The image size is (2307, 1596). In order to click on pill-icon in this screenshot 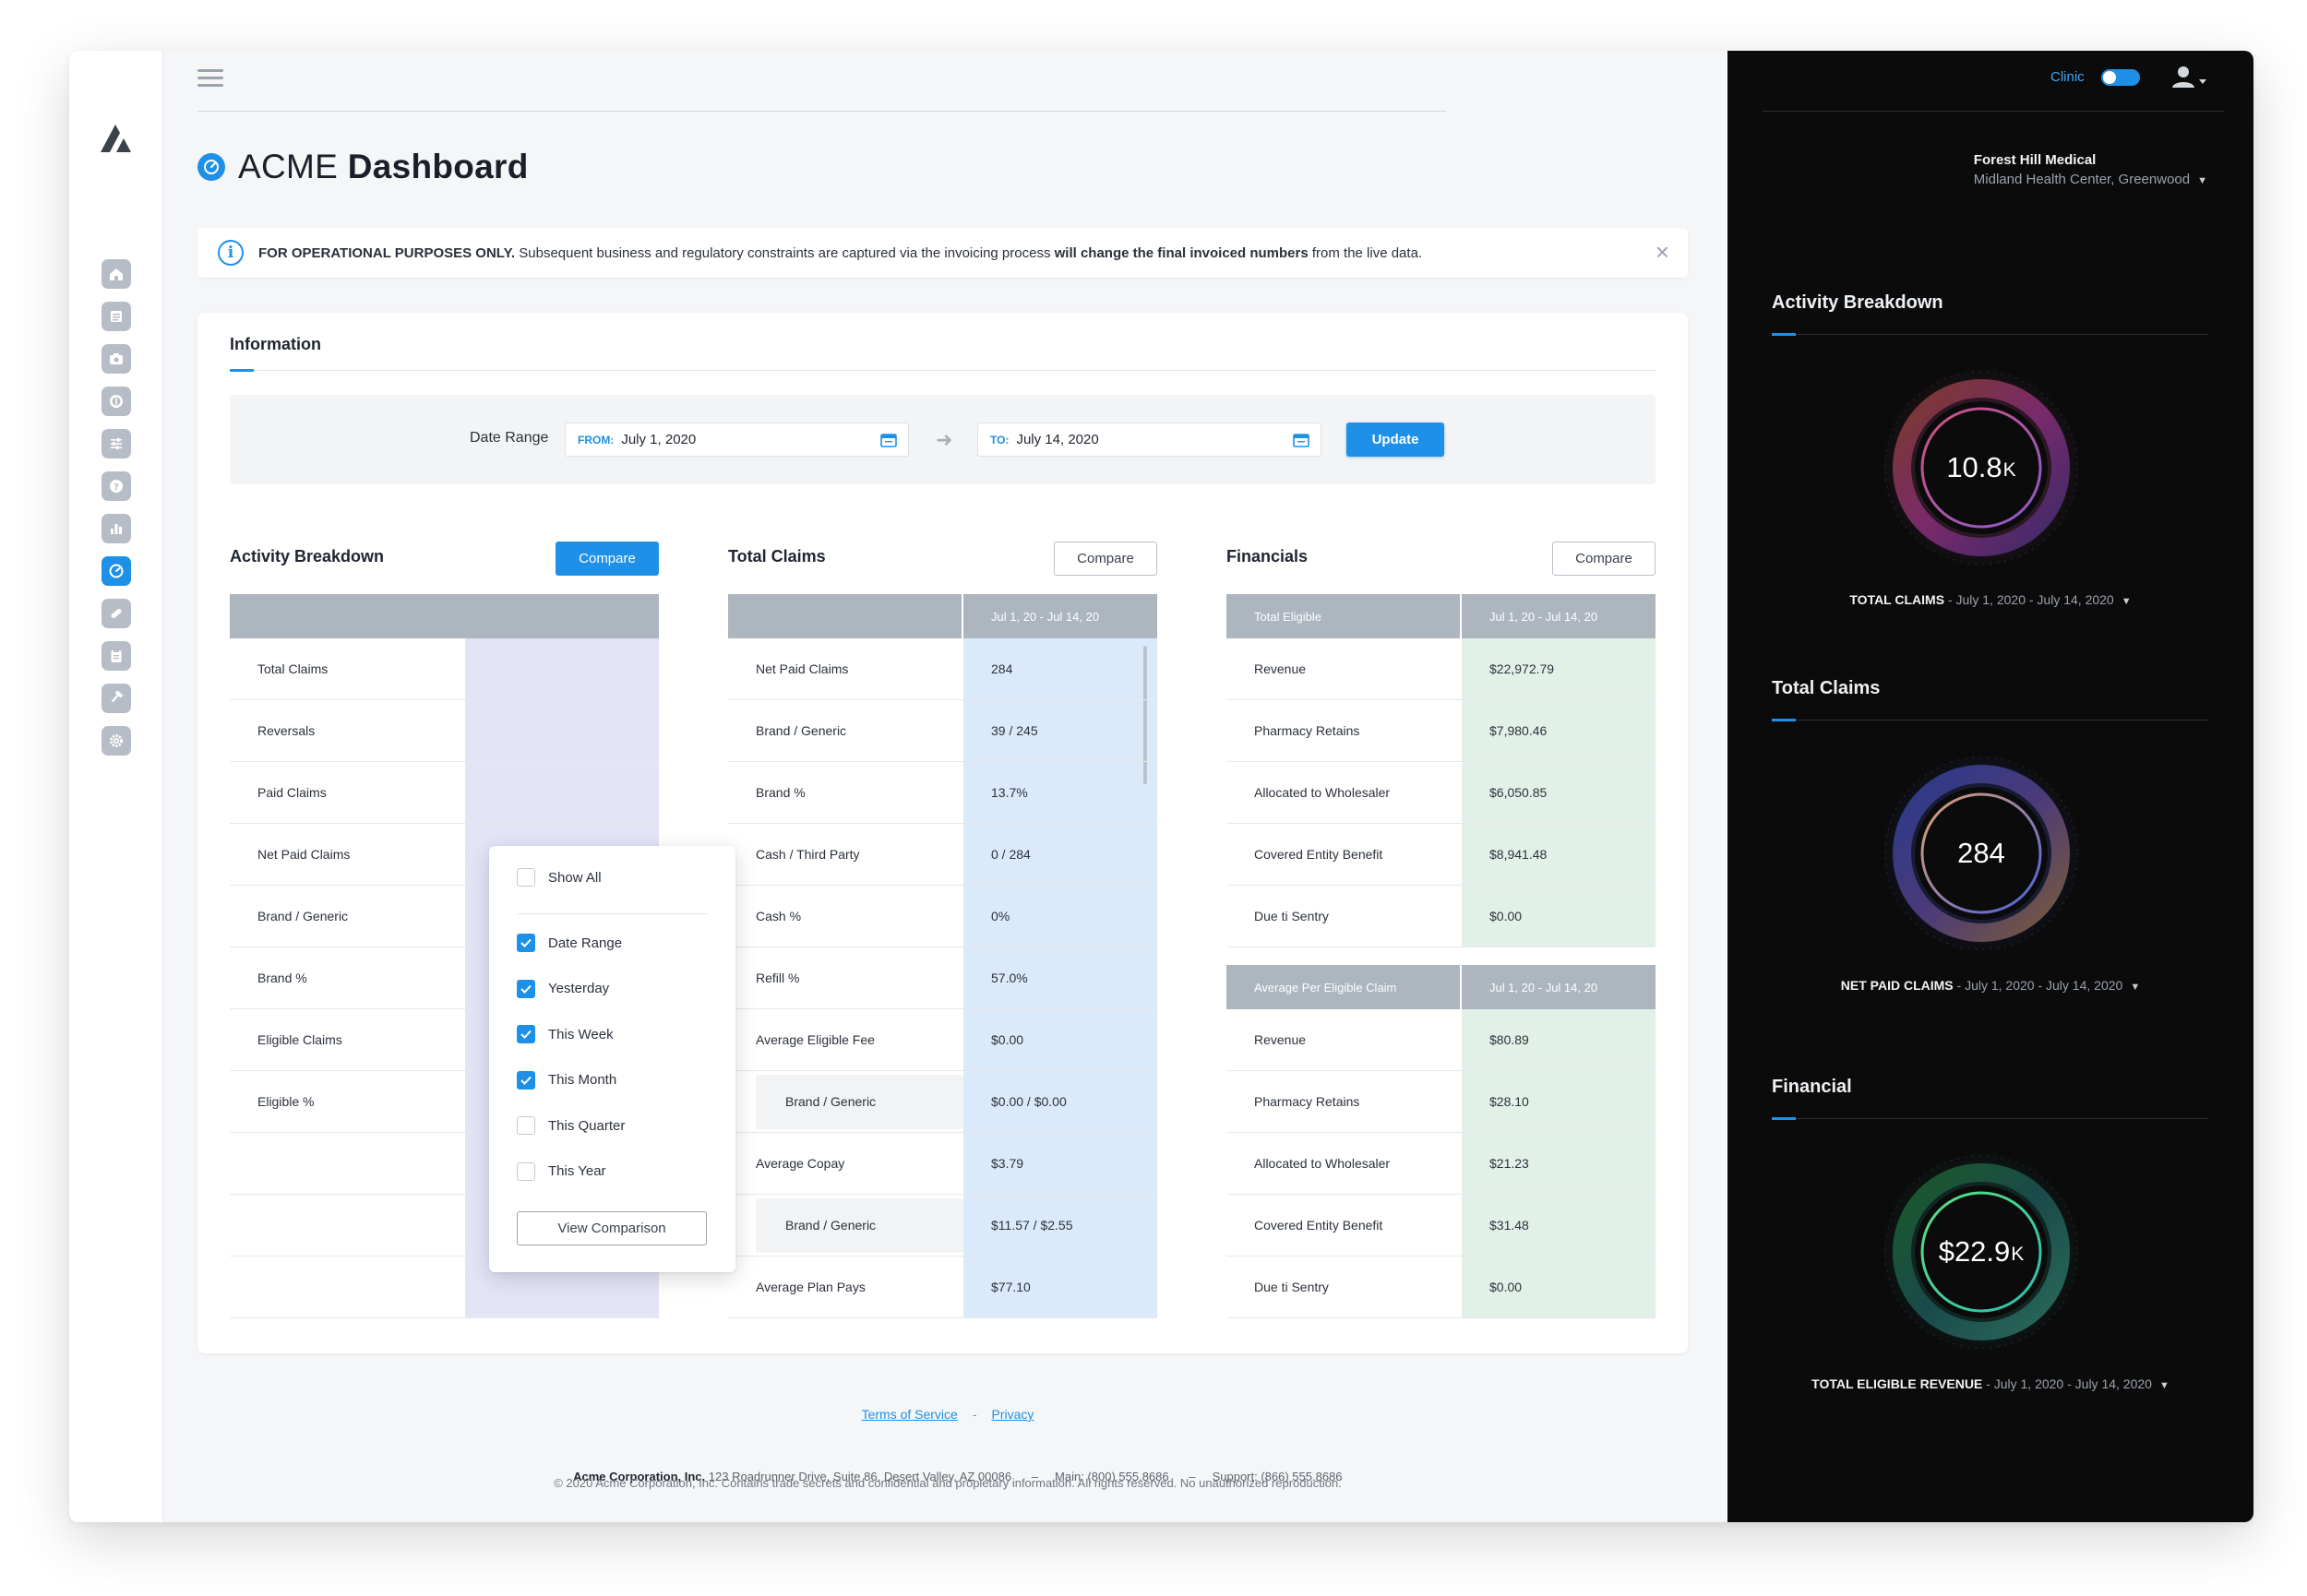, I will do `click(116, 613)`.